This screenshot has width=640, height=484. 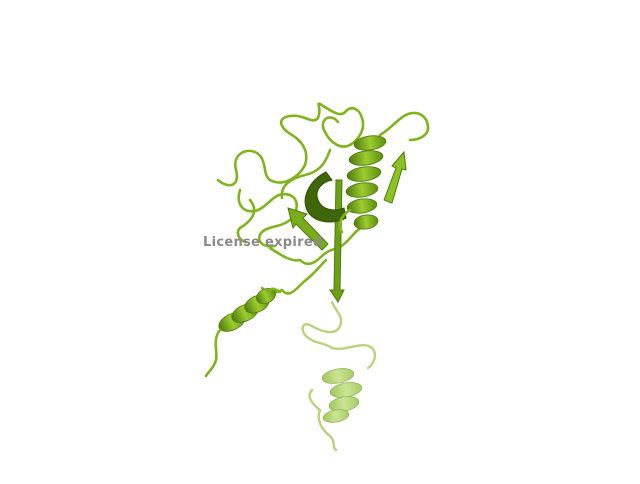 I want to click on coil-loops-lower, so click(x=339, y=376).